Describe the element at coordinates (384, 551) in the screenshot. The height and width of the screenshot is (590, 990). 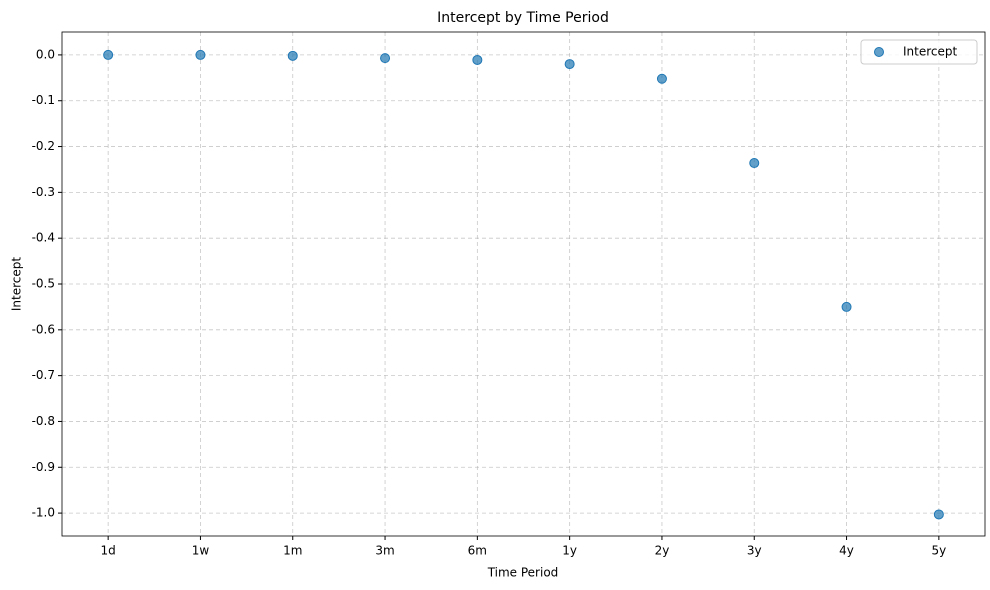
I see `x-tick-label: 3m` at that location.